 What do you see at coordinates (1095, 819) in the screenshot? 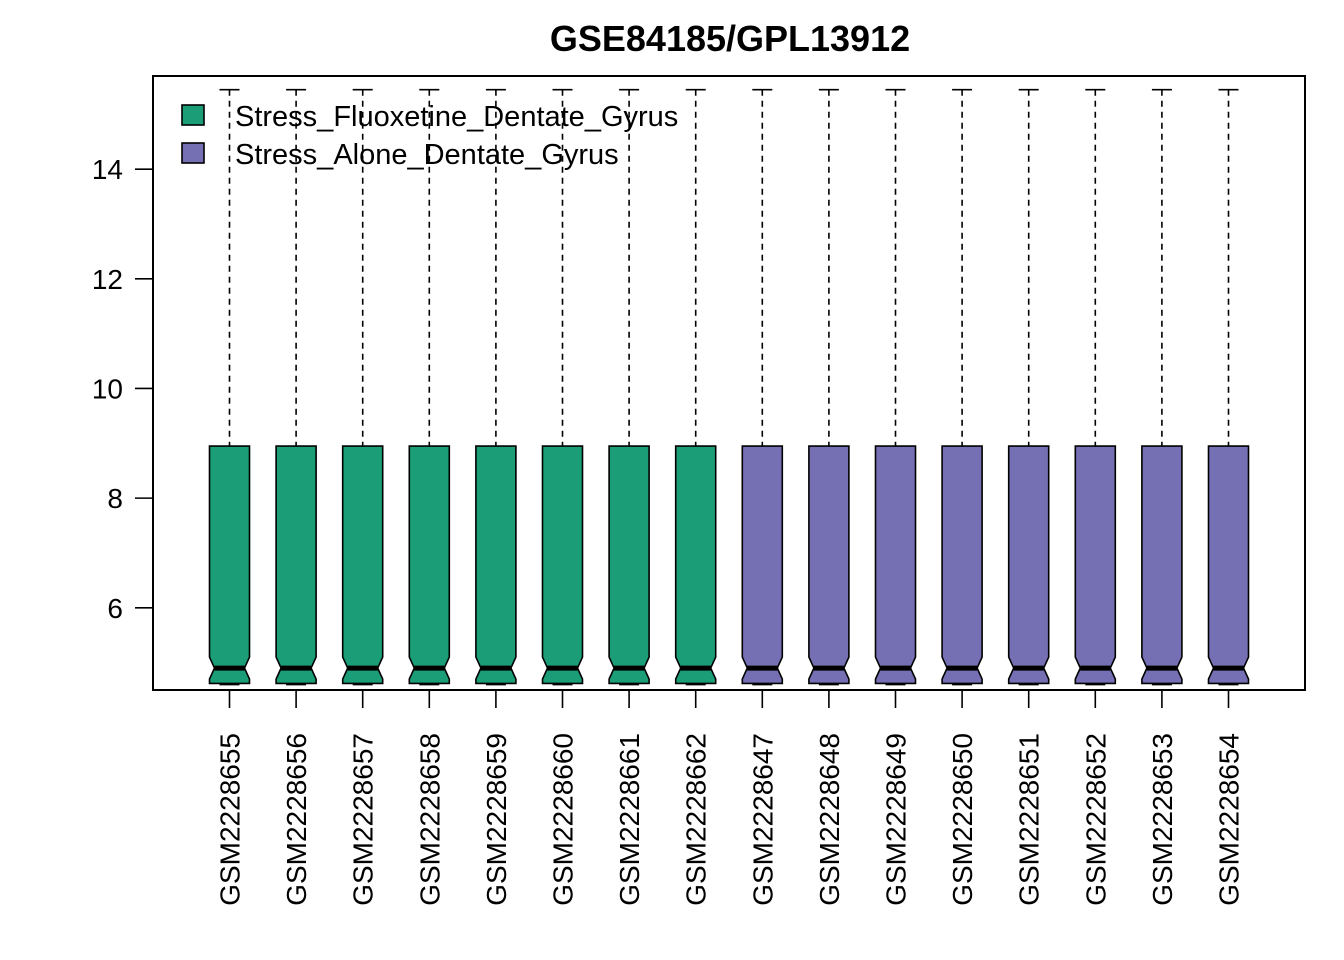
I see `x-tick-label: GSM2228652` at bounding box center [1095, 819].